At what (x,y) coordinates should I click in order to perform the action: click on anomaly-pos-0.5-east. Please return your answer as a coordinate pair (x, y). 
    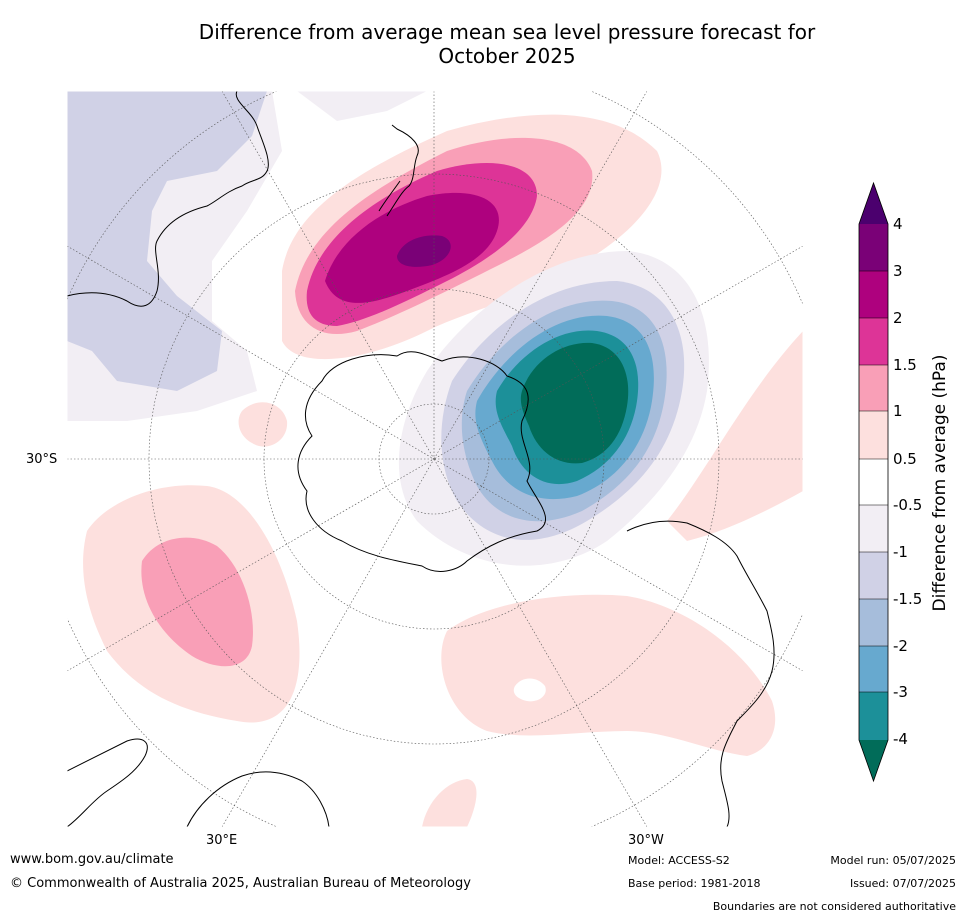
    Looking at the image, I should click on (735, 436).